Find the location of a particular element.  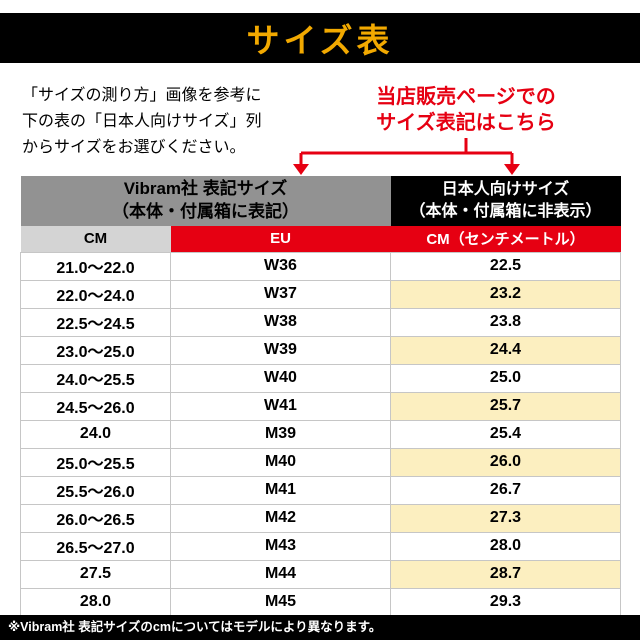

cm-range-cell: 25.5〜26.0 is located at coordinates (95, 490).